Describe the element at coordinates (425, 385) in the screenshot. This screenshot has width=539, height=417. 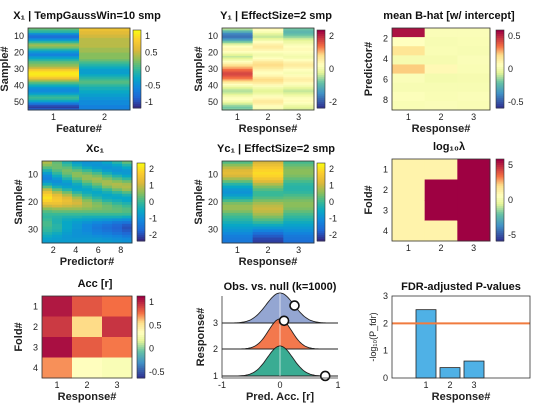
I see `x-tick-label: 1` at that location.